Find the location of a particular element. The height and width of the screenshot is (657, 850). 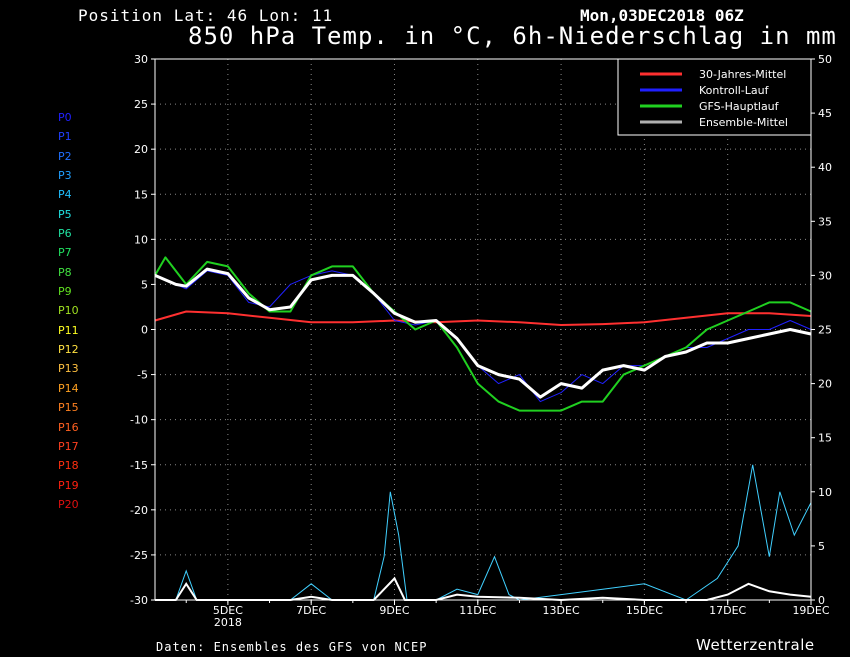

data-source: Daten: Ensembles des GFS von NCEP is located at coordinates (292, 647).